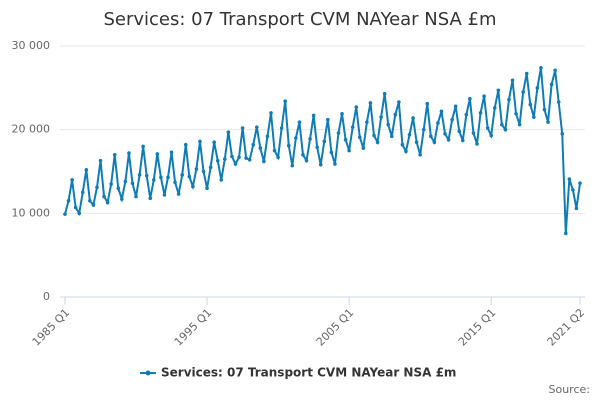 The image size is (600, 400). I want to click on y-tick-label: 0, so click(46, 296).